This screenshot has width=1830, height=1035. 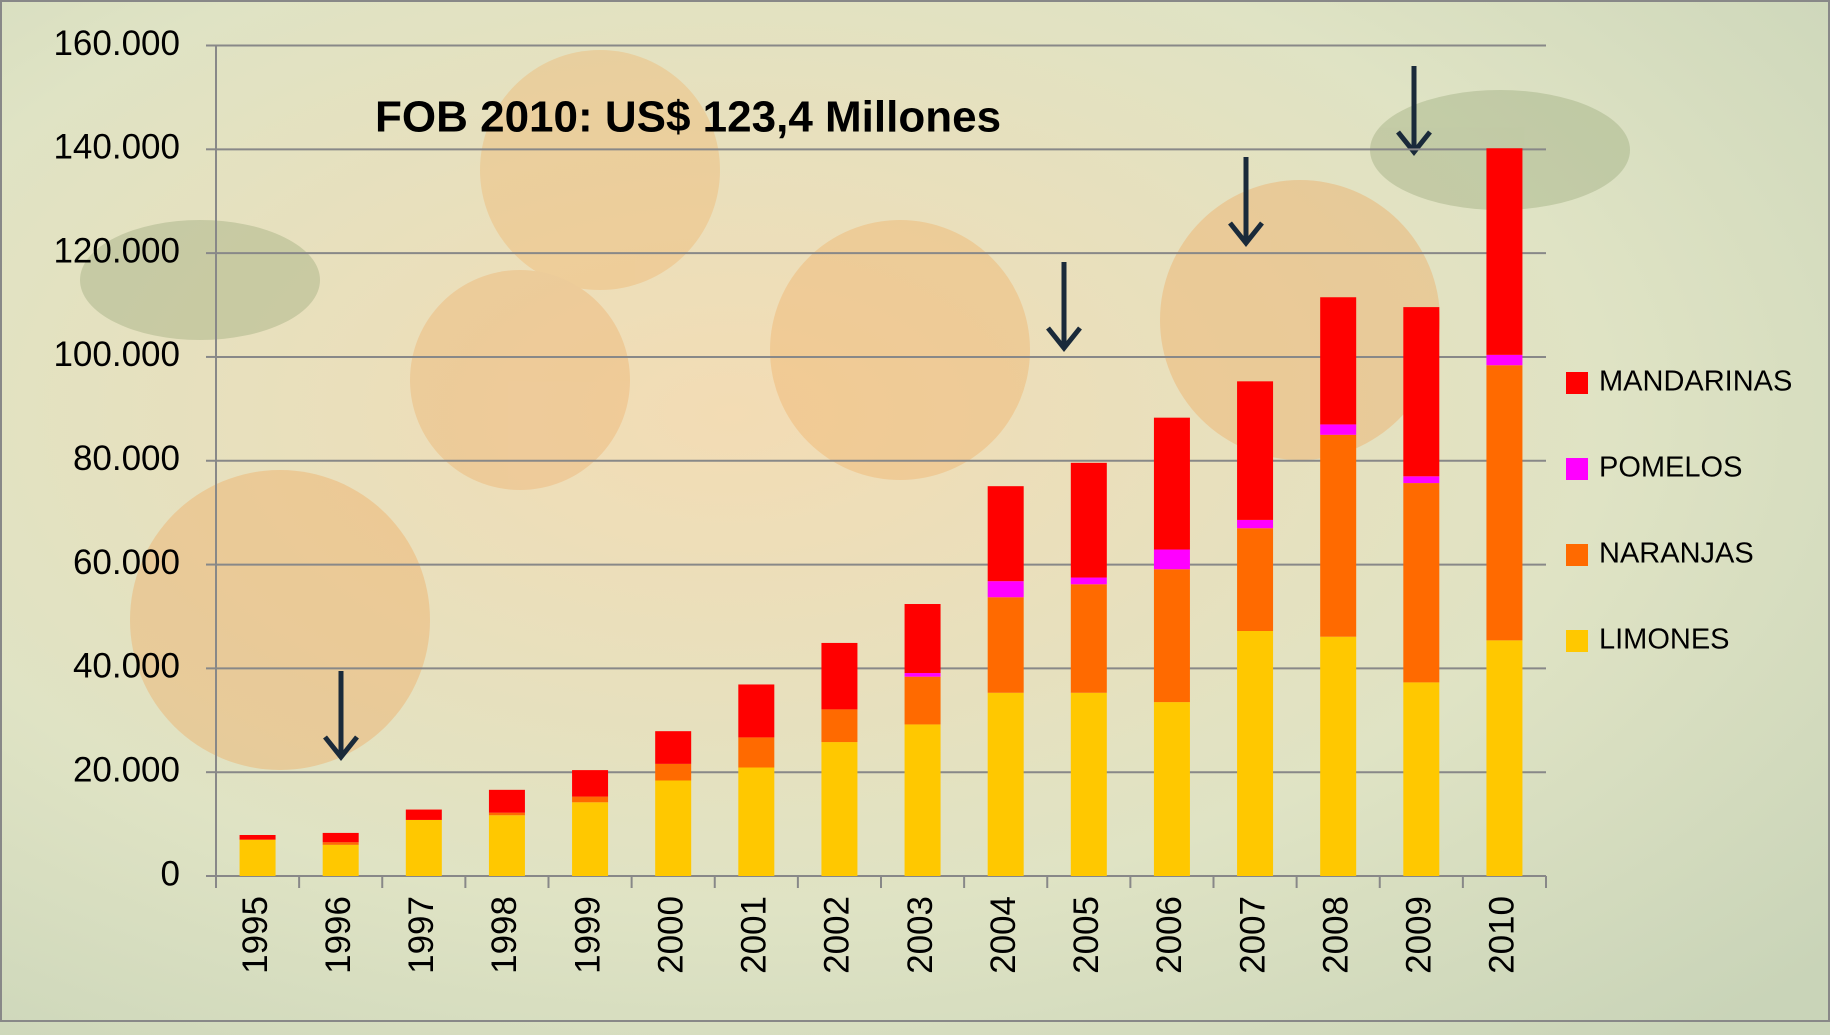 I want to click on x-tick-label: 2000, so click(x=670, y=935).